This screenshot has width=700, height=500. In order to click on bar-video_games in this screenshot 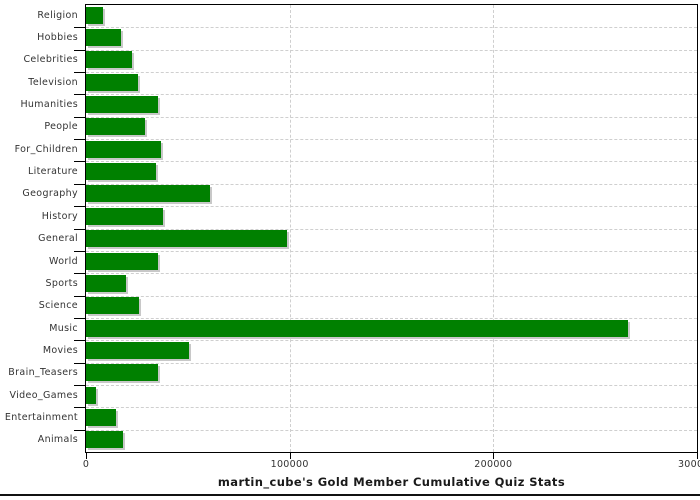, I will do `click(91, 395)`.